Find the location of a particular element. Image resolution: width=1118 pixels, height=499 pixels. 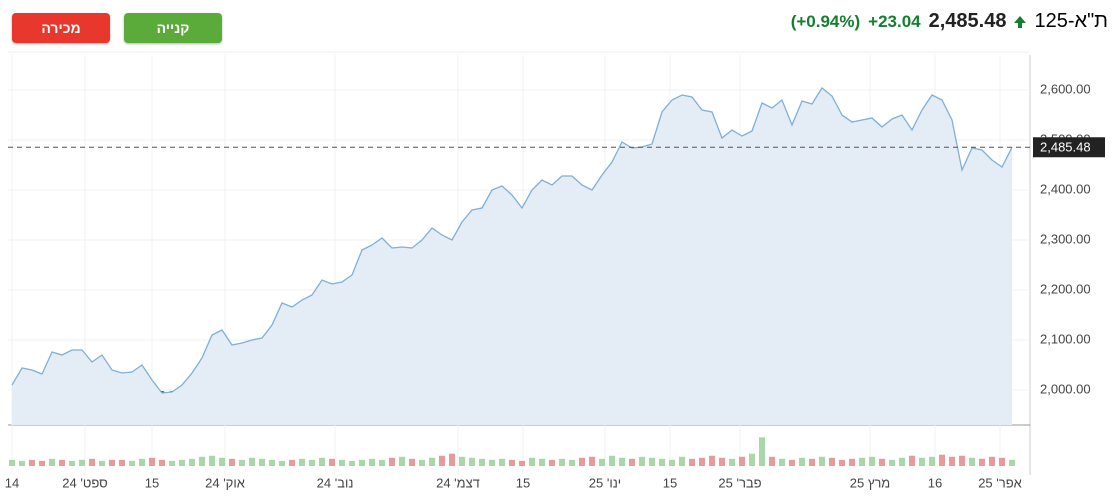

buy-button: קנייה is located at coordinates (173, 28).